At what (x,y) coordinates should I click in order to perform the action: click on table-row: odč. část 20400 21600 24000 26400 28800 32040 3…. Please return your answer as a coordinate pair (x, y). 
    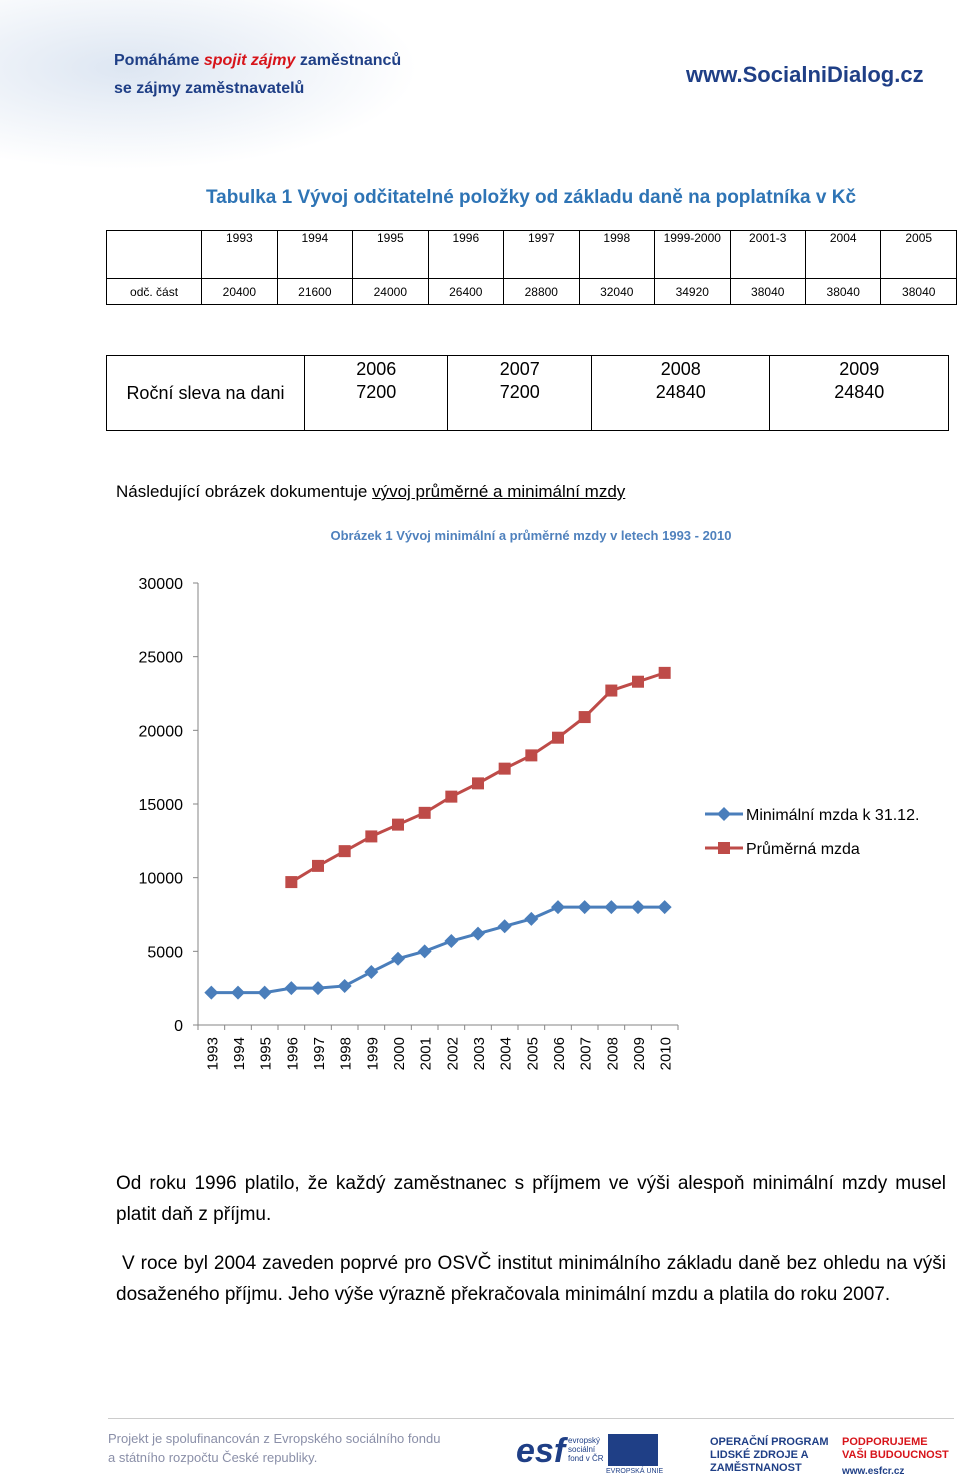
    Looking at the image, I should click on (531, 291).